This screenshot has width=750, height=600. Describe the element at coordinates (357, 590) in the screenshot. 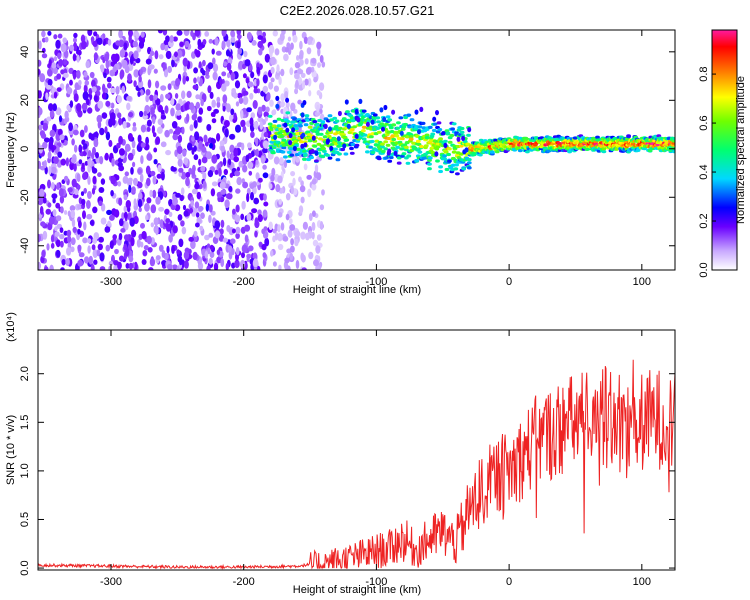

I see `snr-xlabel: Height of straight line (km)` at that location.